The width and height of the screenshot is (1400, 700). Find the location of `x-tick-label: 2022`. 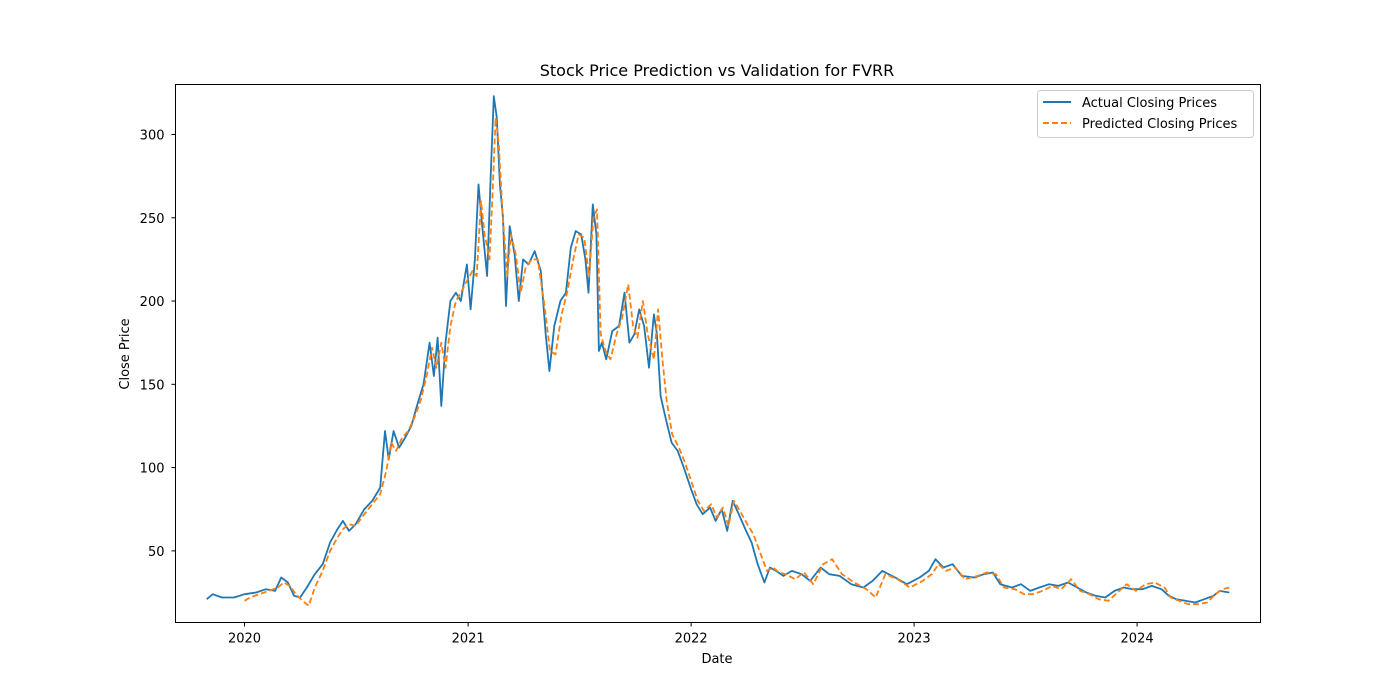

x-tick-label: 2022 is located at coordinates (691, 639).